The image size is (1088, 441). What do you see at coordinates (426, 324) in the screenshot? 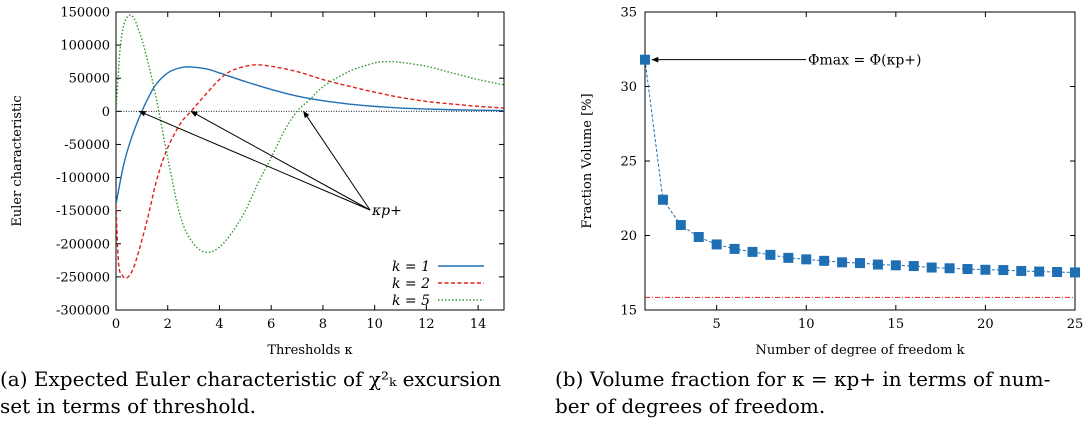
I see `x-tick-label: 12` at bounding box center [426, 324].